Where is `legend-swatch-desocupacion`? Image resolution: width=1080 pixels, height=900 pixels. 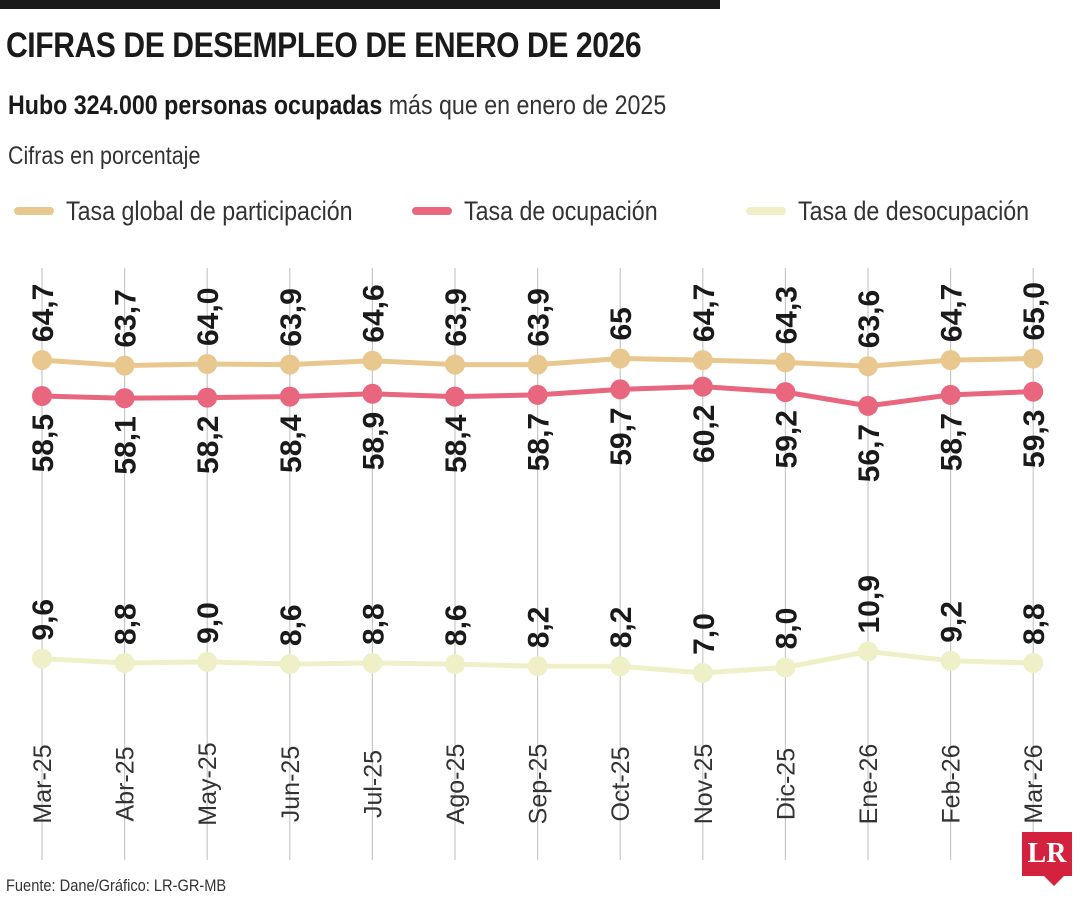 legend-swatch-desocupacion is located at coordinates (766, 211).